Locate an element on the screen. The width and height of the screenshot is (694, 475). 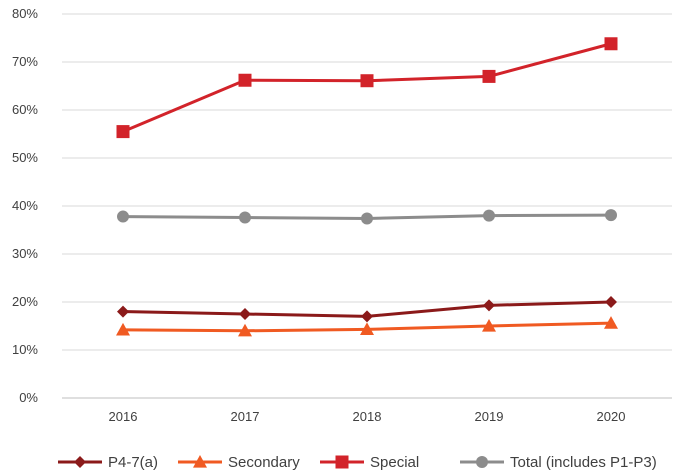
legend-item: Secondary is located at coordinates (239, 462).